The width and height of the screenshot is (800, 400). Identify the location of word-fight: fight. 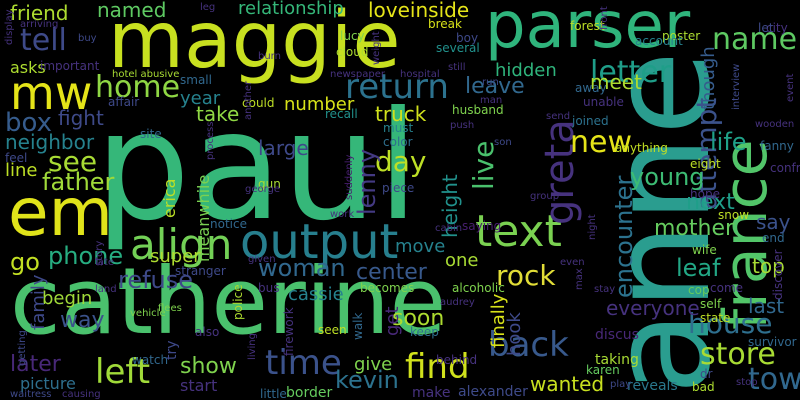
(81, 118).